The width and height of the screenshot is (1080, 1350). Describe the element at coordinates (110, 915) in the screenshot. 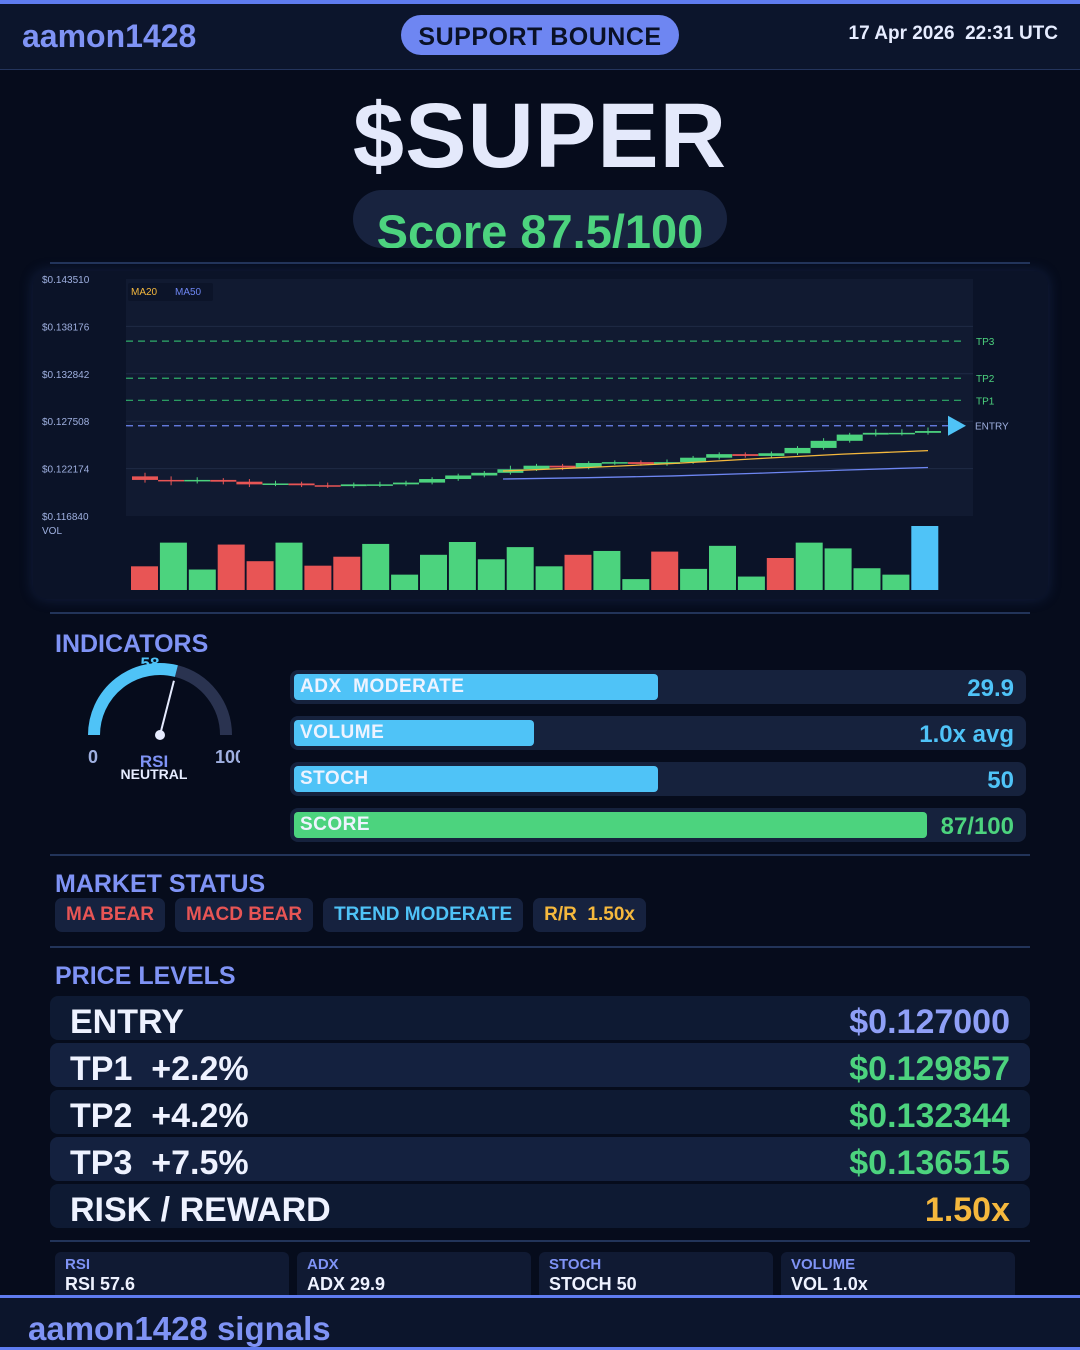

I see `status-chip: MA BEAR` at that location.